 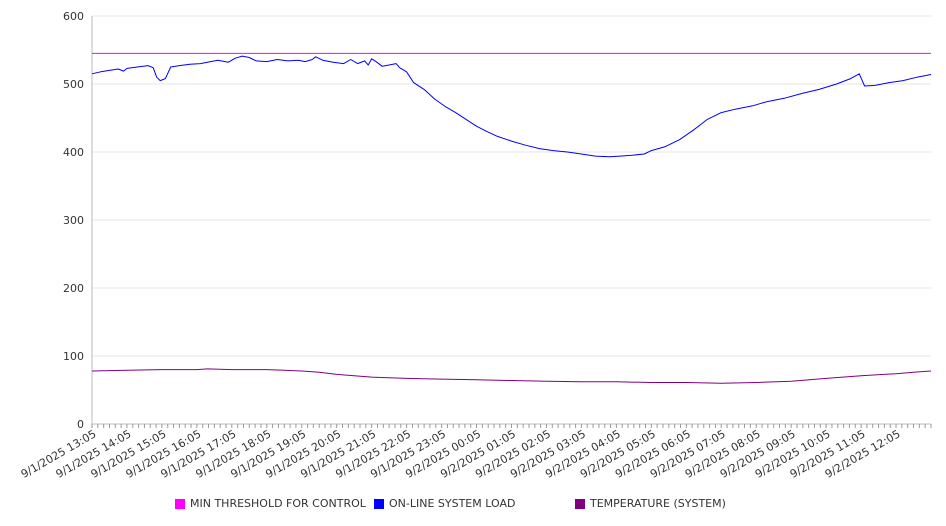 I want to click on y-axis-tick-labels: 0 100 200 300 400 500 600, so click(x=73, y=220).